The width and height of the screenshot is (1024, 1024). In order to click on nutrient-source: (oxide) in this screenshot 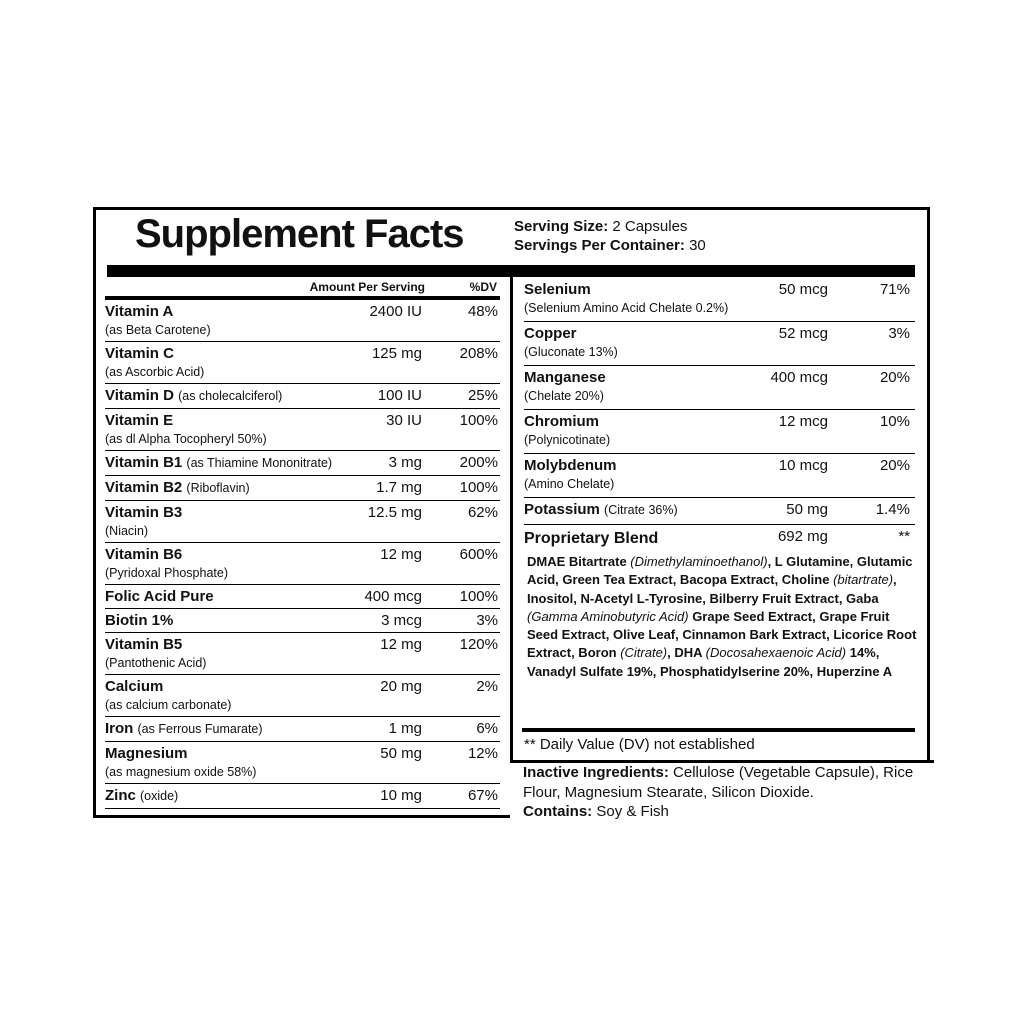, I will do `click(159, 796)`.